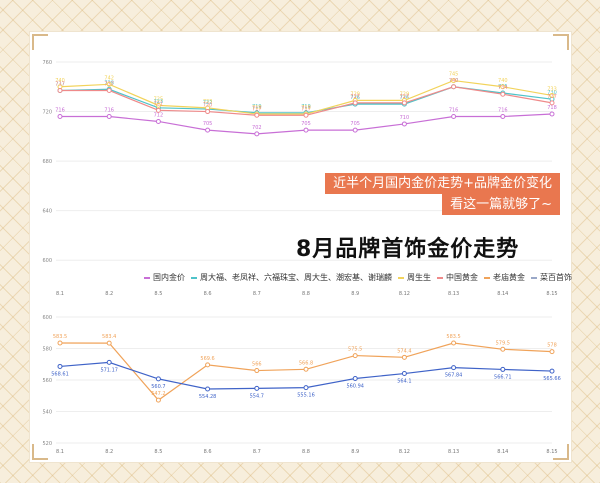  Describe the element at coordinates (404, 452) in the screenshot. I see `x-tick-label: 8.12` at that location.